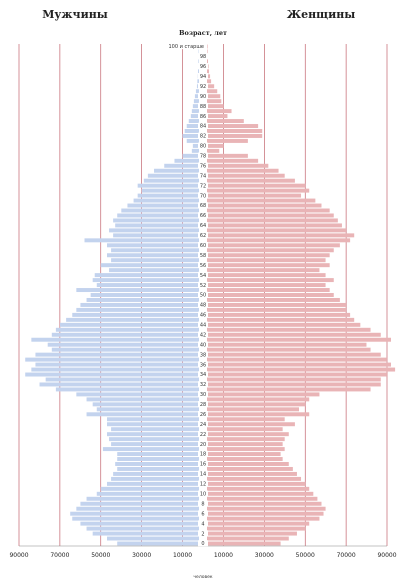  Describe the element at coordinates (203, 395) in the screenshot. I see `age-tick-label: 30` at that location.